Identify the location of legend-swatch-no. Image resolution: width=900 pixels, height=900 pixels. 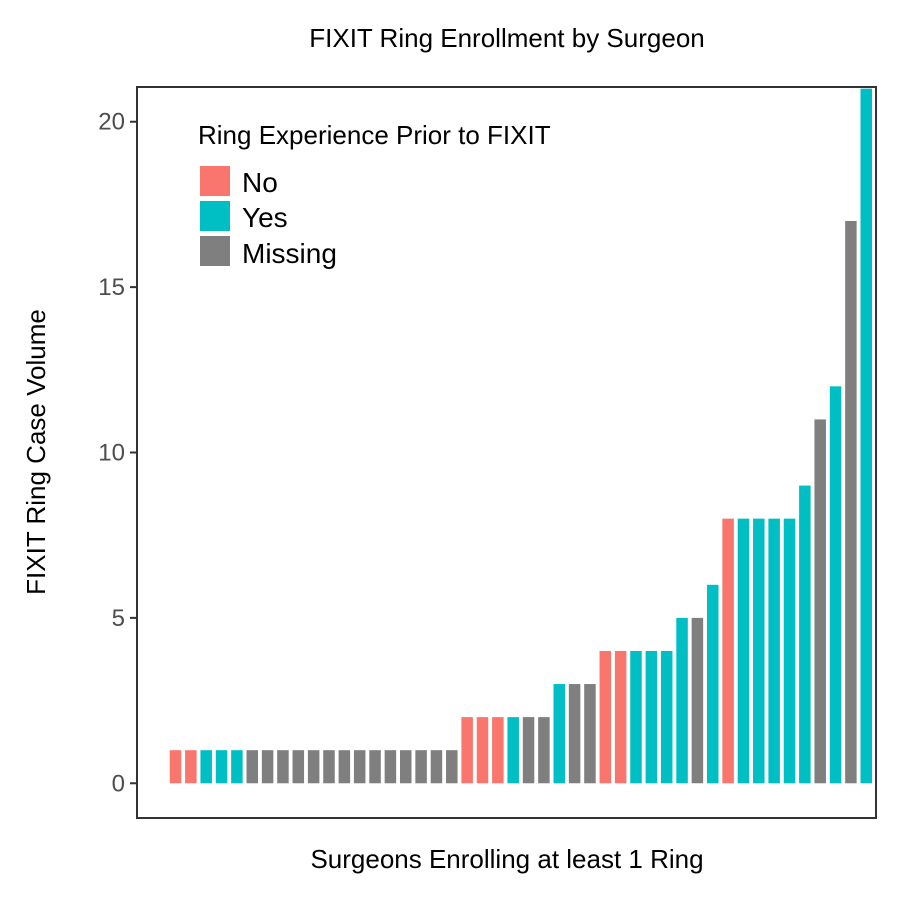
(215, 181).